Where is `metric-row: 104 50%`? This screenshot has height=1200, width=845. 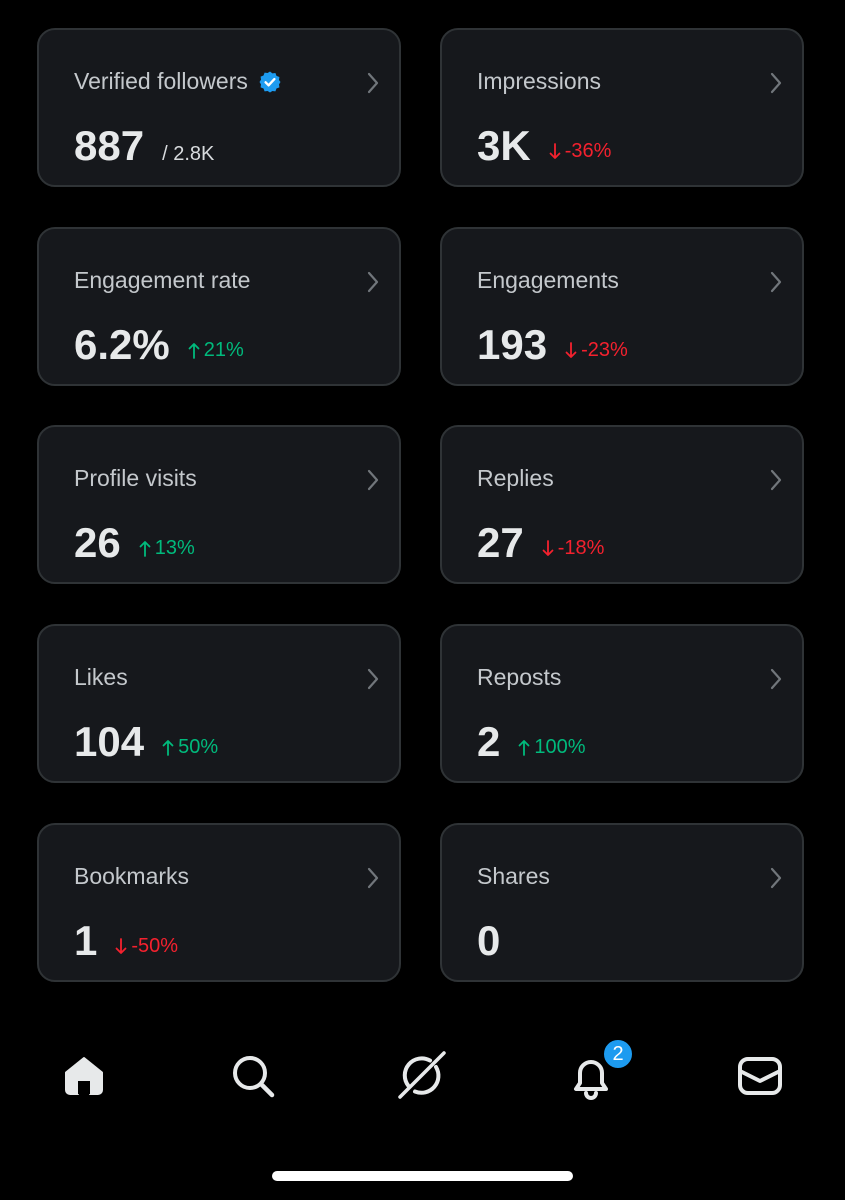 metric-row: 104 50% is located at coordinates (146, 742).